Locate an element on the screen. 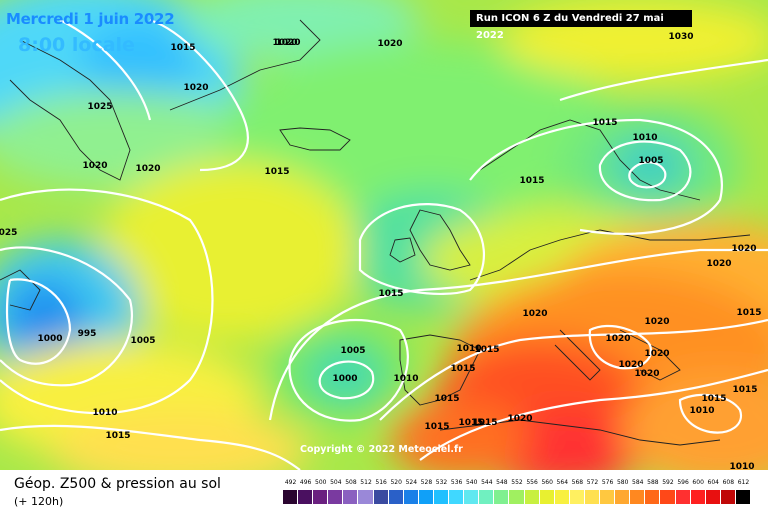  scale-value: 532 is located at coordinates (441, 482).